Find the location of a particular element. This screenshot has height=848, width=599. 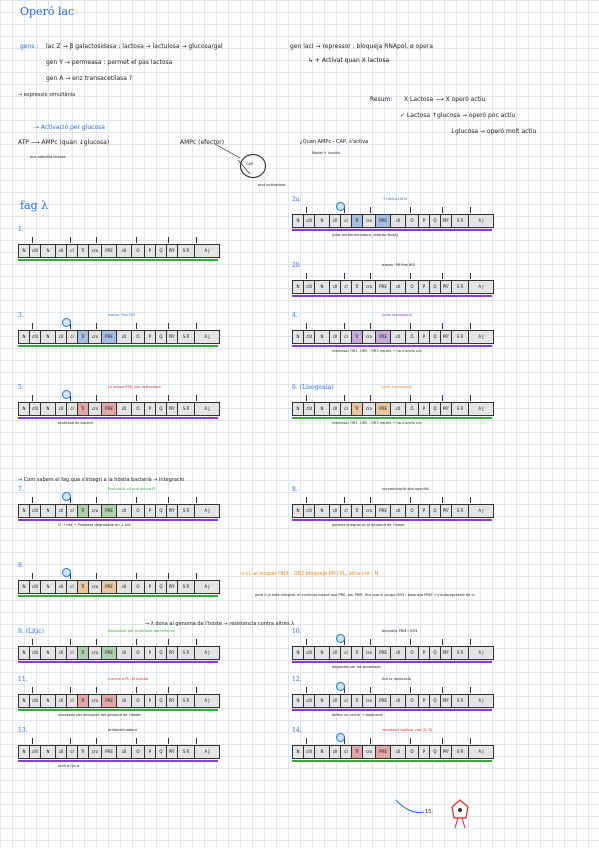

step-note-secondary: forma un cercle → replicació is located at coordinates (357, 715).